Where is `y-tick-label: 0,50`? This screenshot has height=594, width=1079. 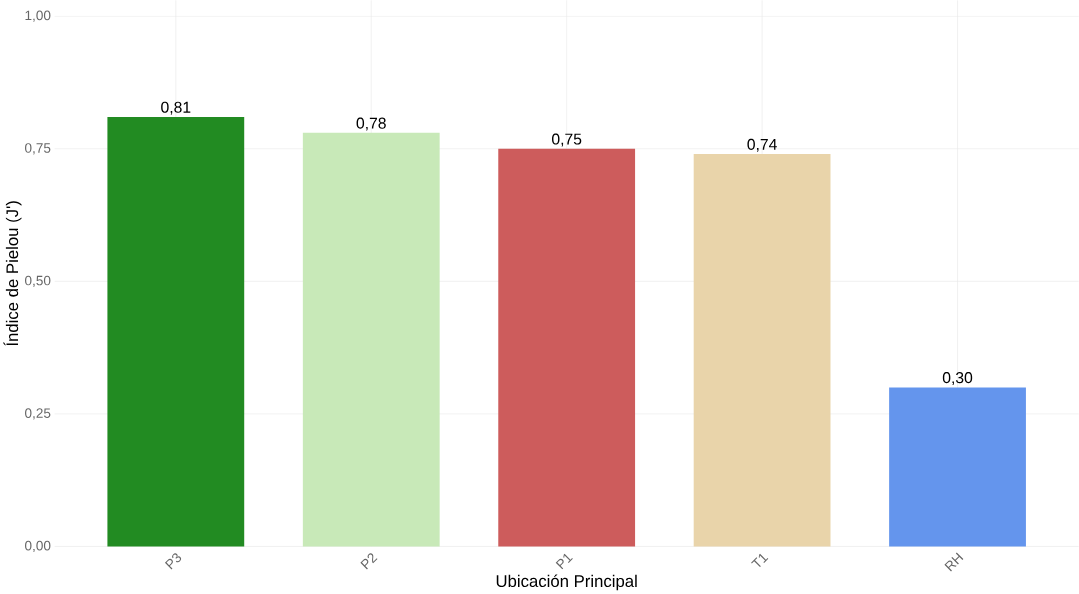
y-tick-label: 0,50 is located at coordinates (38, 281).